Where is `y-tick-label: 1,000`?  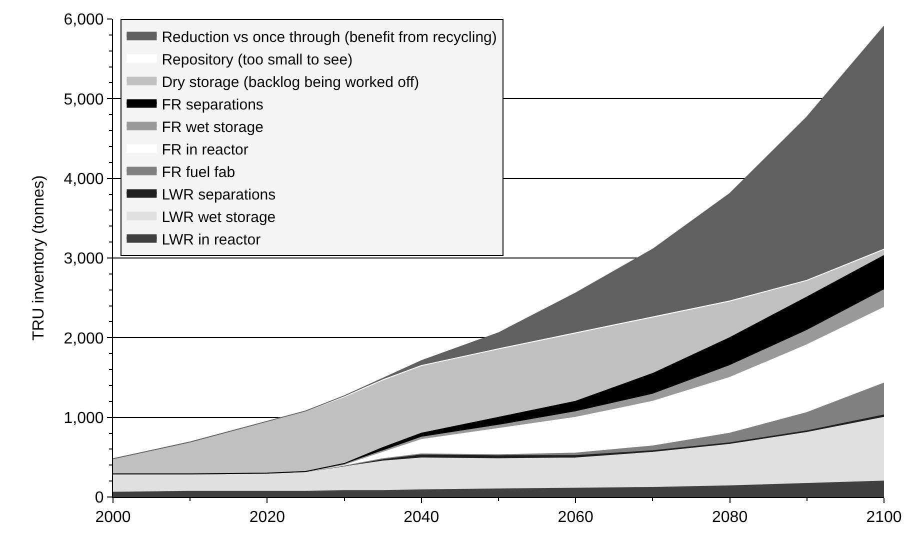
y-tick-label: 1,000 is located at coordinates (84, 418).